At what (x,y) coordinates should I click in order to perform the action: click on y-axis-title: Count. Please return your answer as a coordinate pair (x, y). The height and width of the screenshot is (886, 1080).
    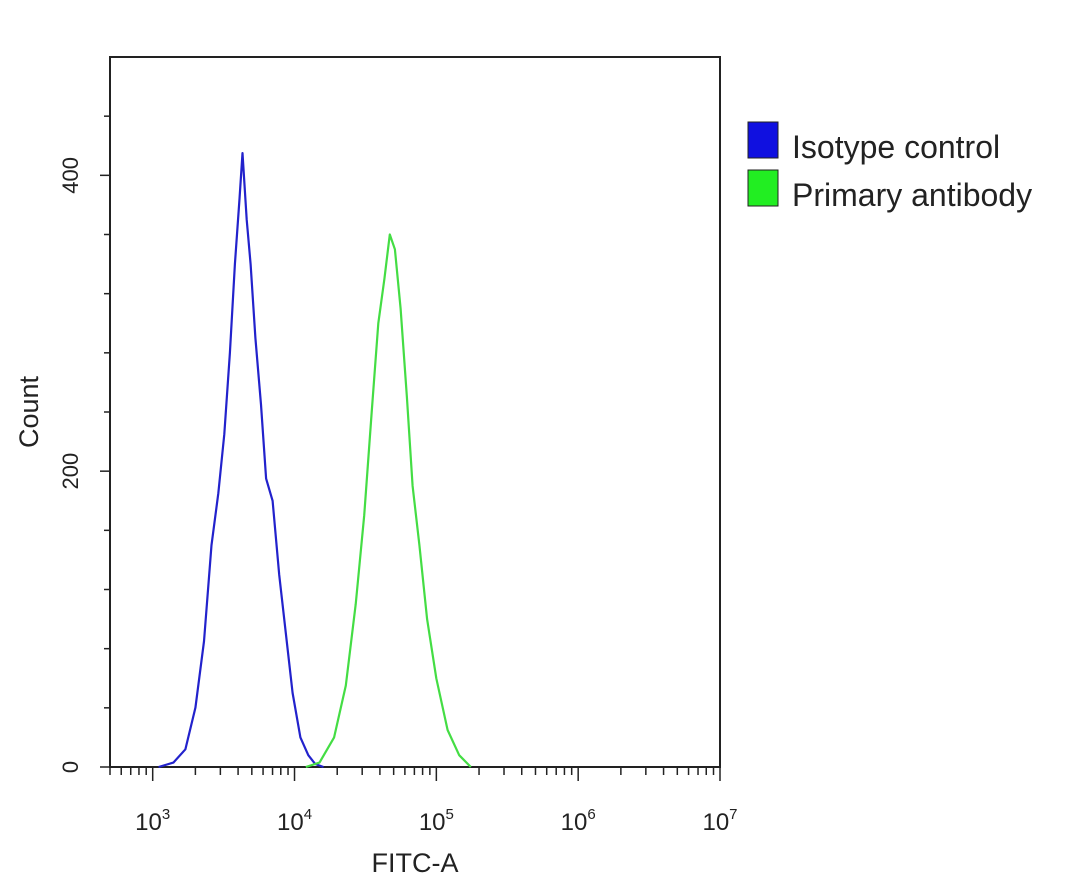
    Looking at the image, I should click on (29, 411).